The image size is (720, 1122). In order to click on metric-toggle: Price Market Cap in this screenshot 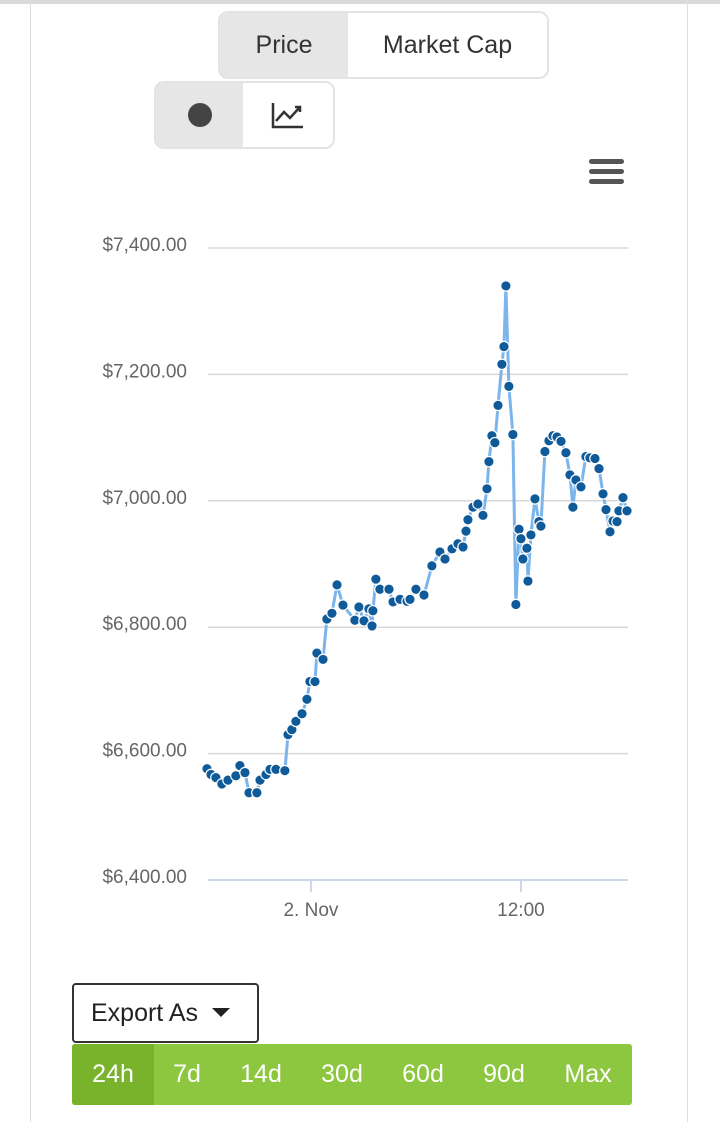, I will do `click(383, 45)`.